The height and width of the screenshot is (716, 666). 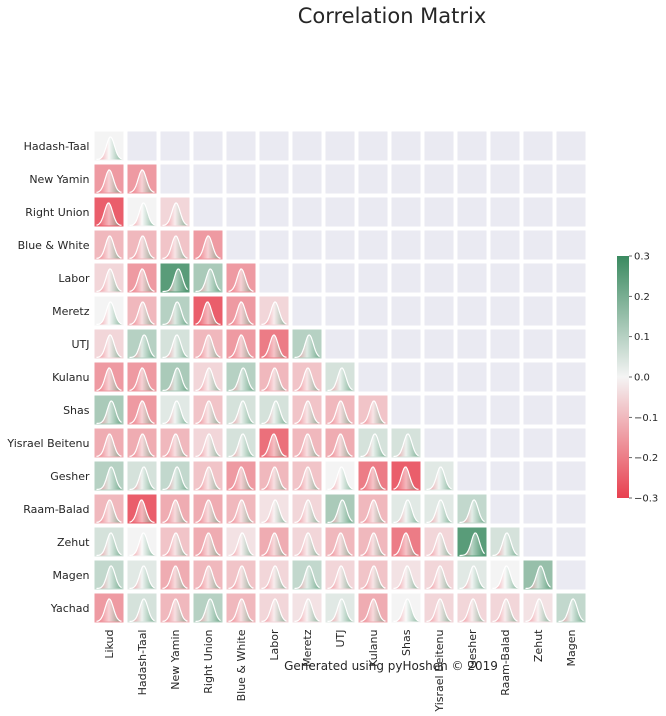 I want to click on row-label: Zehut, so click(x=73, y=542).